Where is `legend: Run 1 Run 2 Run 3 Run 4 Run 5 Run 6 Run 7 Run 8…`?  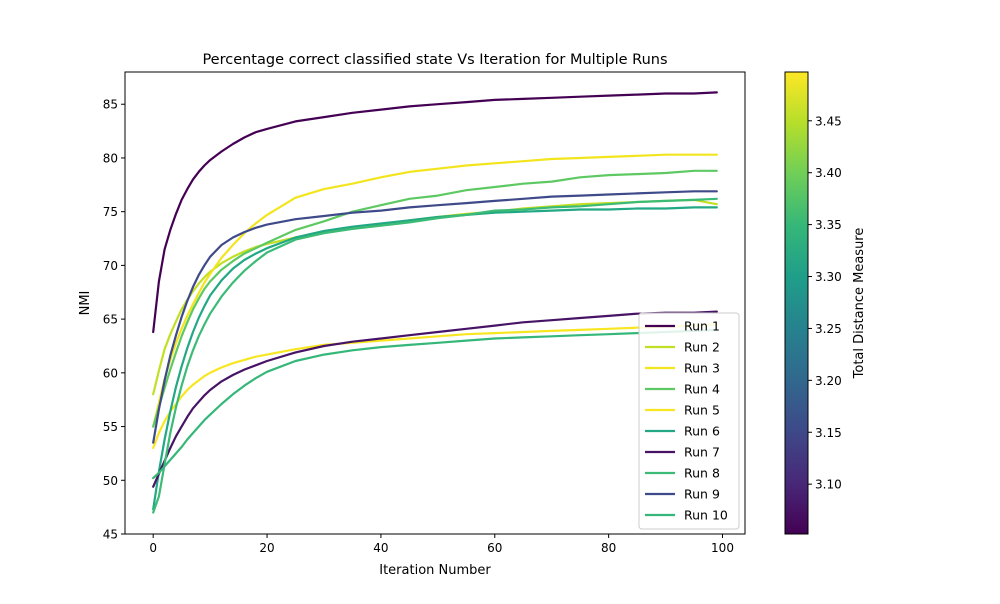
legend: Run 1 Run 2 Run 3 Run 4 Run 5 Run 6 Run 7 Run 8… is located at coordinates (689, 421).